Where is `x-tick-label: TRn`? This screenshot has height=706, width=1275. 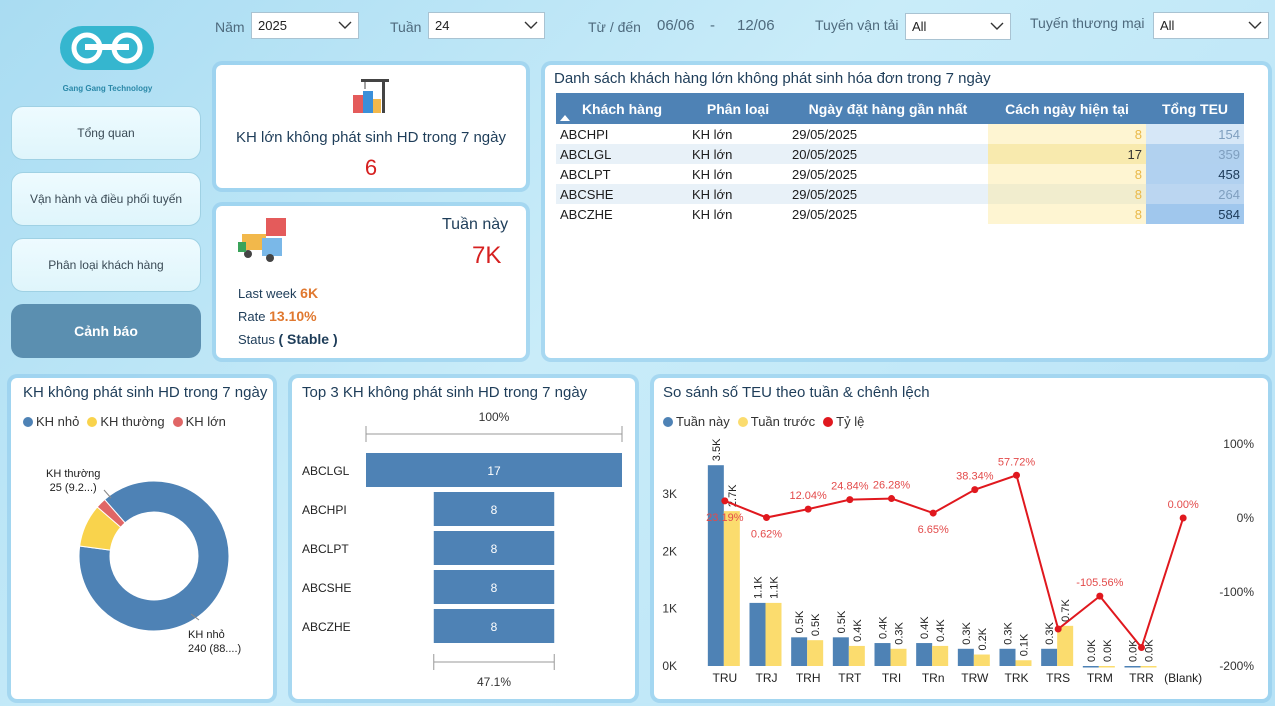
x-tick-label: TRn is located at coordinates (933, 678).